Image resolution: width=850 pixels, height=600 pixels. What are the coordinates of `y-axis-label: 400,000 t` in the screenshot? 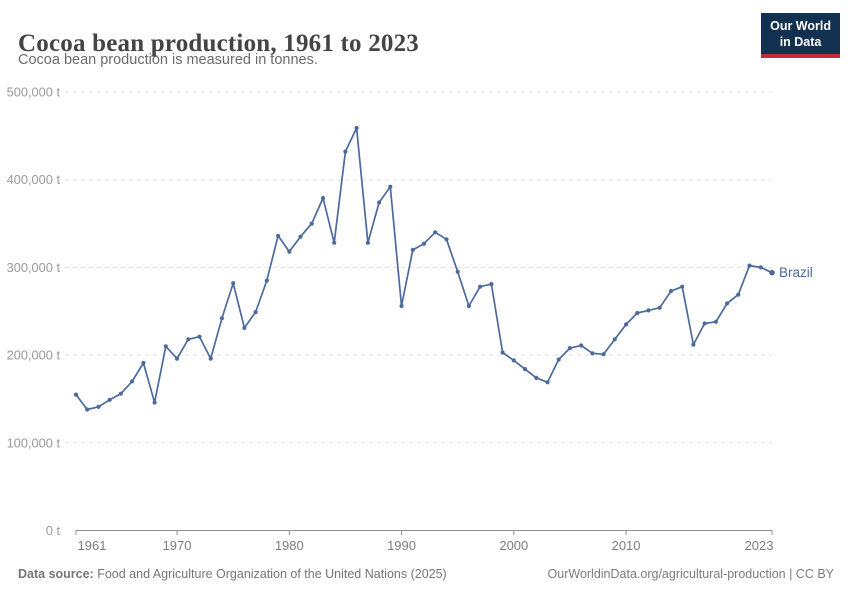 It's located at (34, 179).